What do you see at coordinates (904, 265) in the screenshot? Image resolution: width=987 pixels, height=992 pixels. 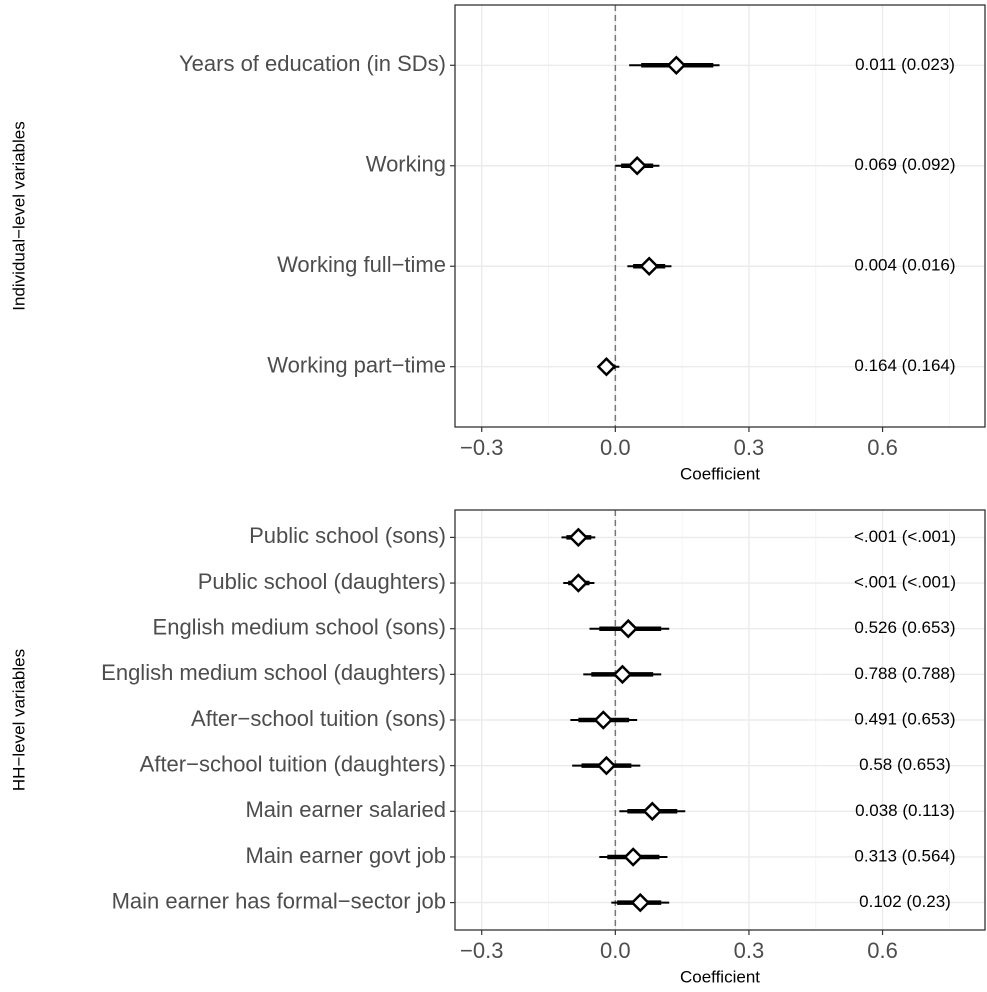 I see `right-label: 0.004 (0.016)` at bounding box center [904, 265].